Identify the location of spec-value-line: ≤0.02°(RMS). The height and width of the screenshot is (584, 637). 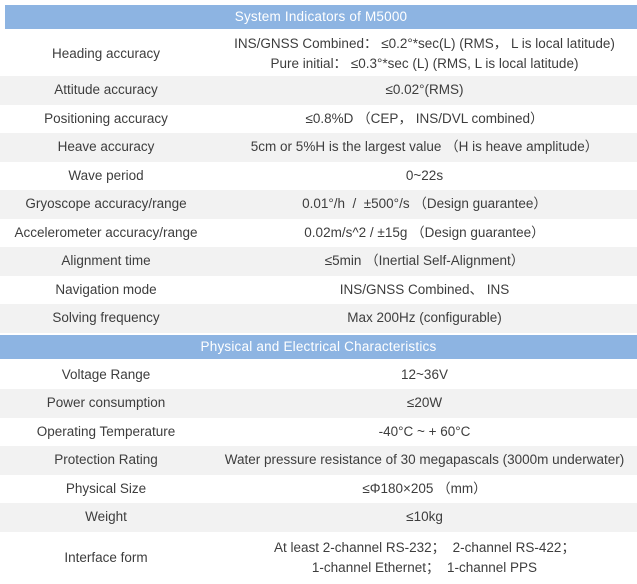
(424, 90).